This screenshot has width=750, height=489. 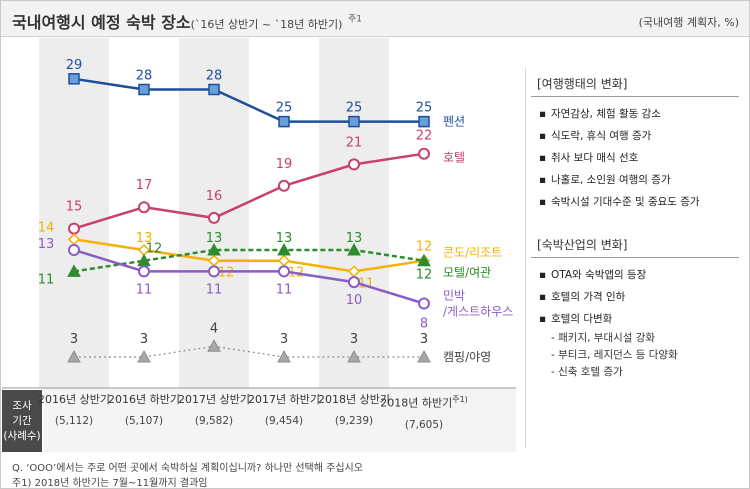 I want to click on series-name-label: /게스트하우스, so click(x=478, y=312).